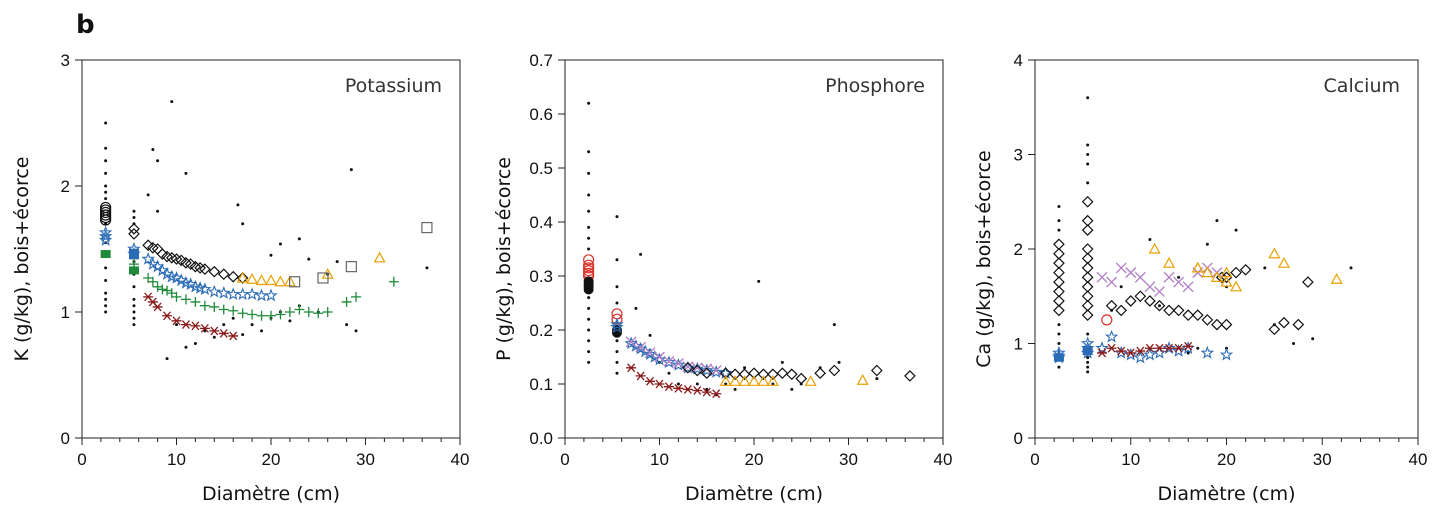  What do you see at coordinates (541, 438) in the screenshot?
I see `y-tick-label: 0.0` at bounding box center [541, 438].